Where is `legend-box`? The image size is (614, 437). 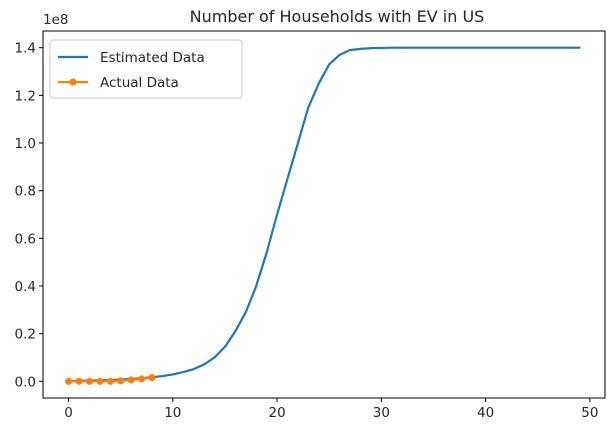 legend-box is located at coordinates (146, 69).